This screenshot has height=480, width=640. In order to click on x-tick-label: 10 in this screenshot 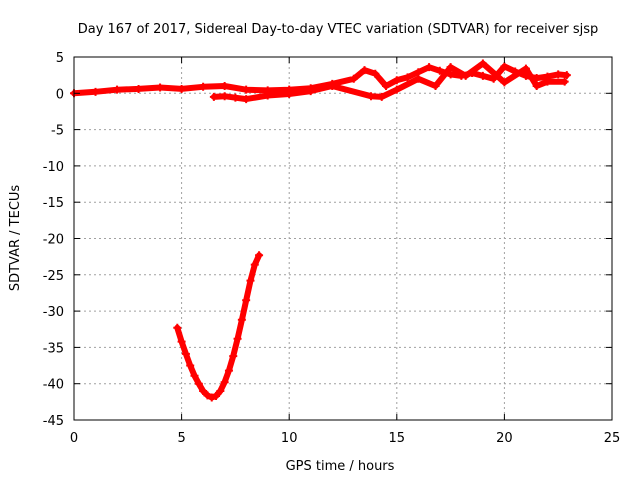, I will do `click(289, 438)`.